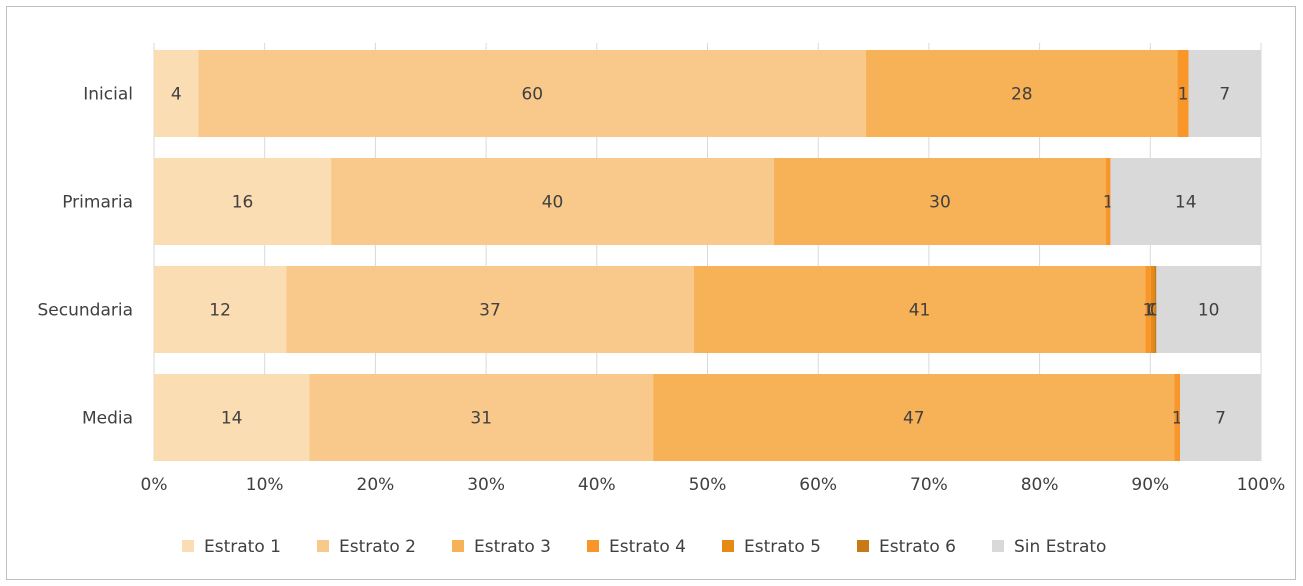 The height and width of the screenshot is (586, 1303). I want to click on data-label: 28, so click(1022, 95).